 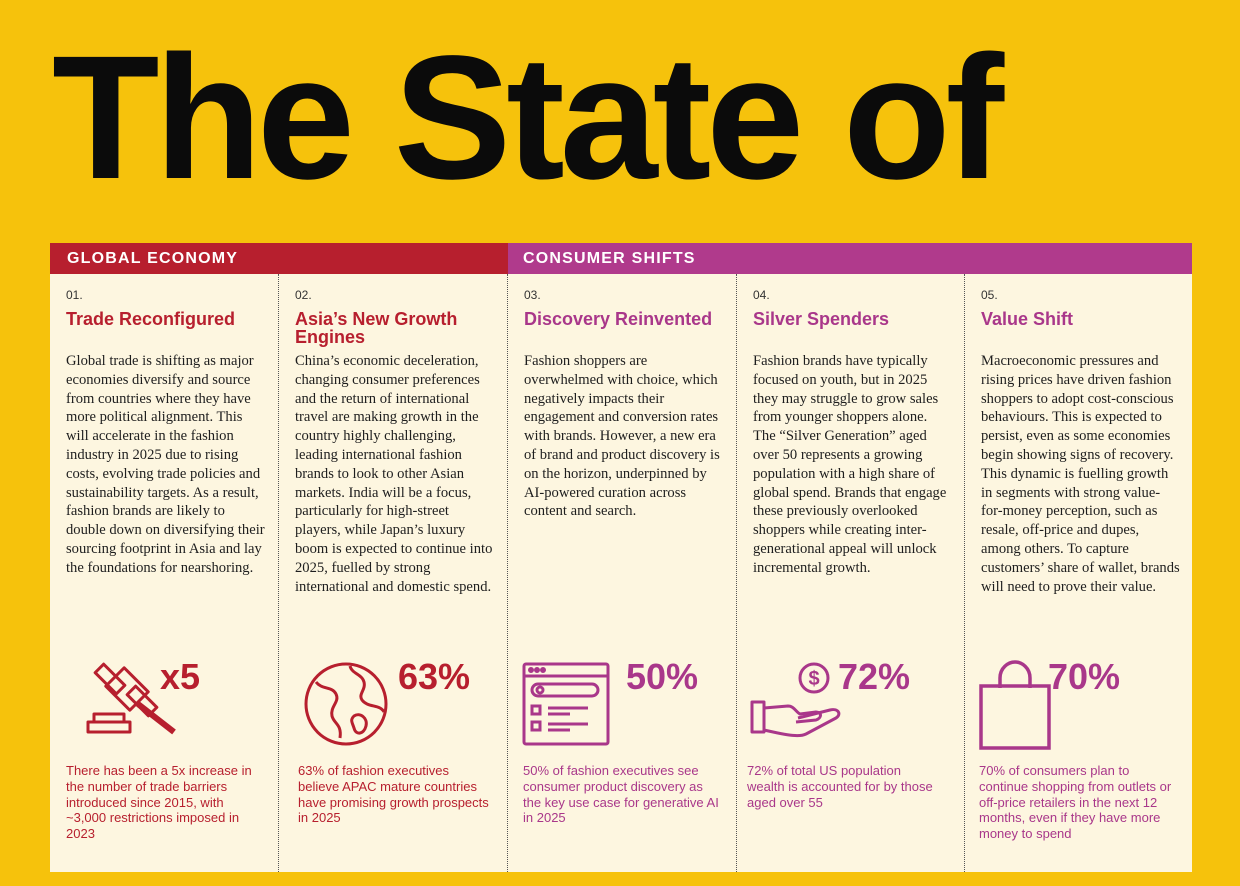 What do you see at coordinates (989, 295) in the screenshot?
I see `column-number: 05.` at bounding box center [989, 295].